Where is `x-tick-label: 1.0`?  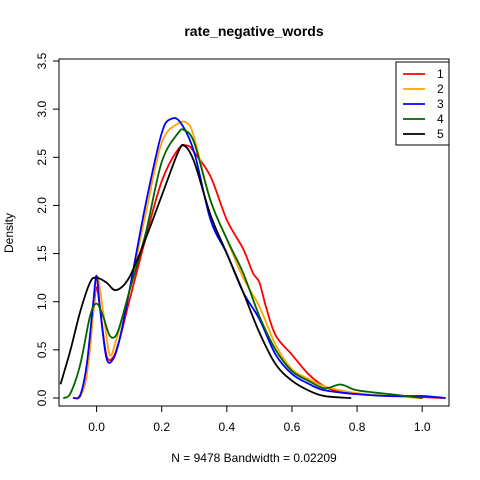 x-tick-label: 1.0 is located at coordinates (422, 427).